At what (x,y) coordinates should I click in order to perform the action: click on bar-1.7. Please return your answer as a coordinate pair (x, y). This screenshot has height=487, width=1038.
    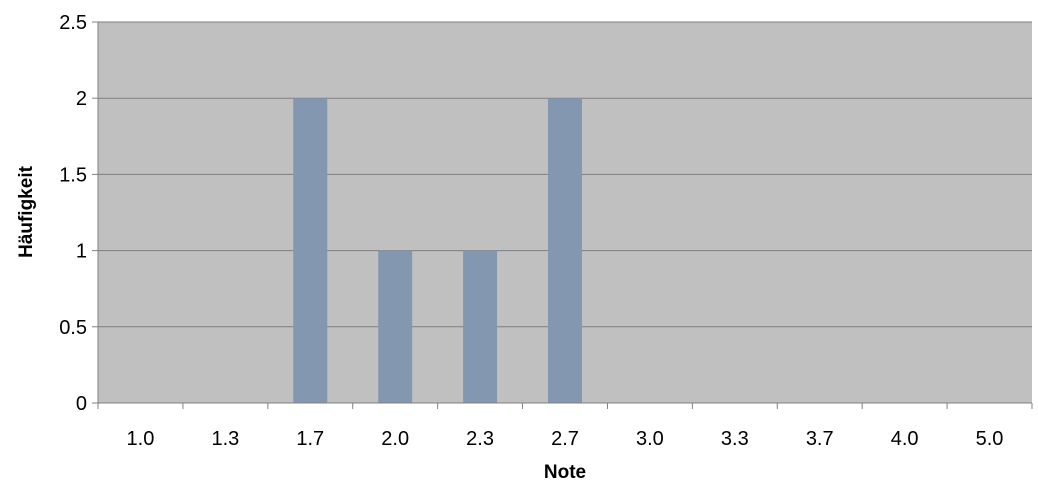
    Looking at the image, I should click on (310, 250).